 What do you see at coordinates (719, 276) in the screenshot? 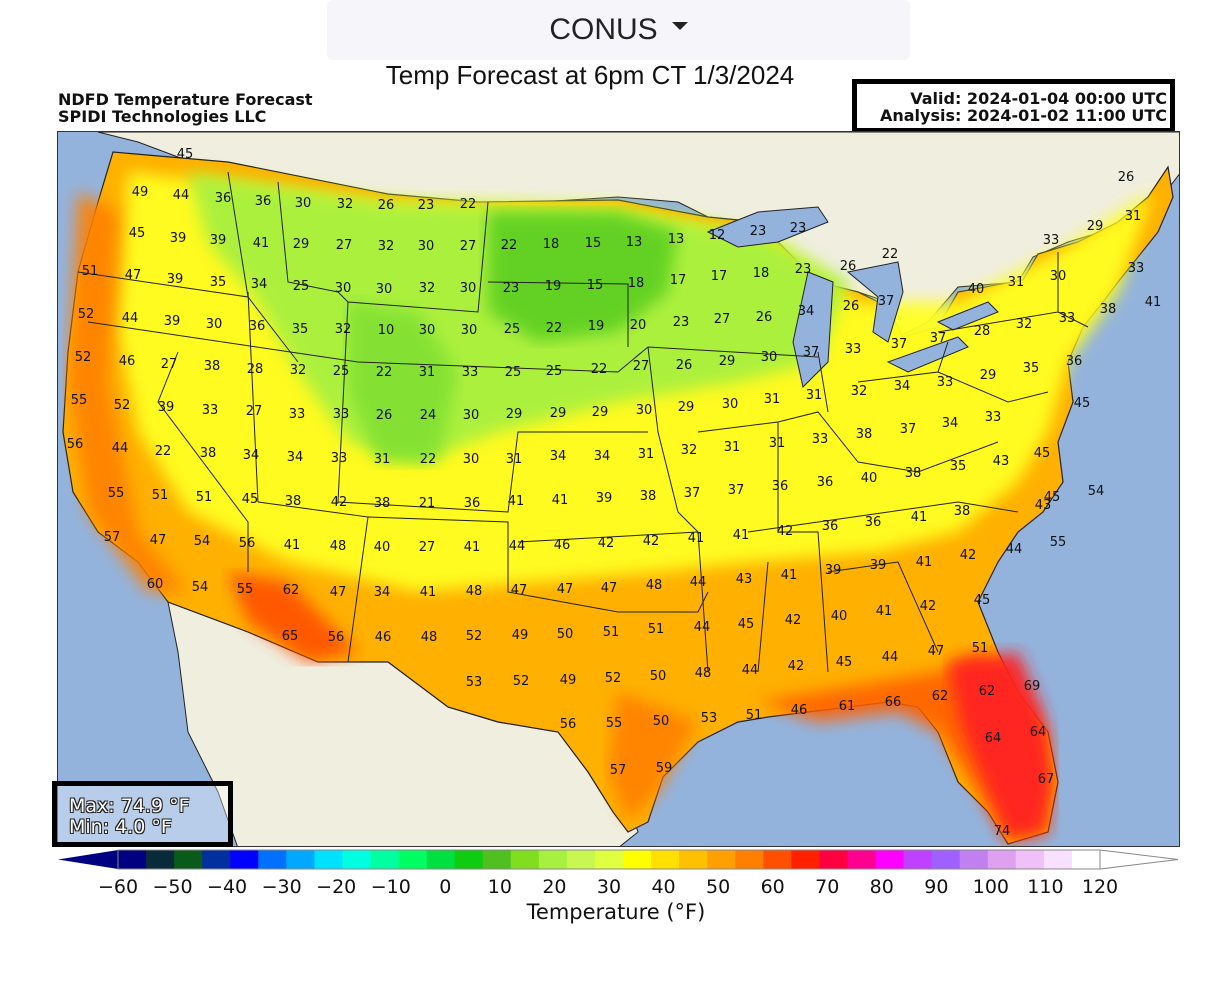
I see `station-temp-label: 17` at bounding box center [719, 276].